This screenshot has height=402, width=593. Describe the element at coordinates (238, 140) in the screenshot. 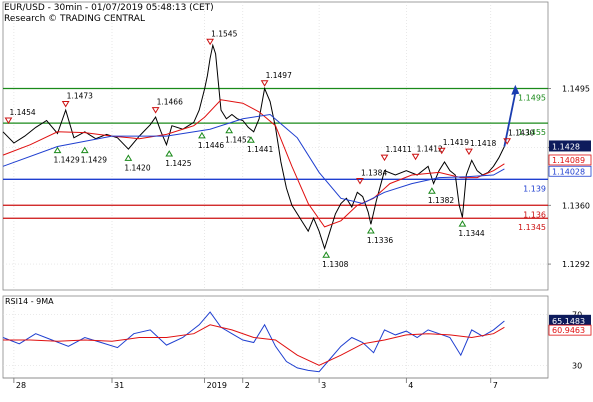

I see `swing-low-label: 1.1452` at that location.